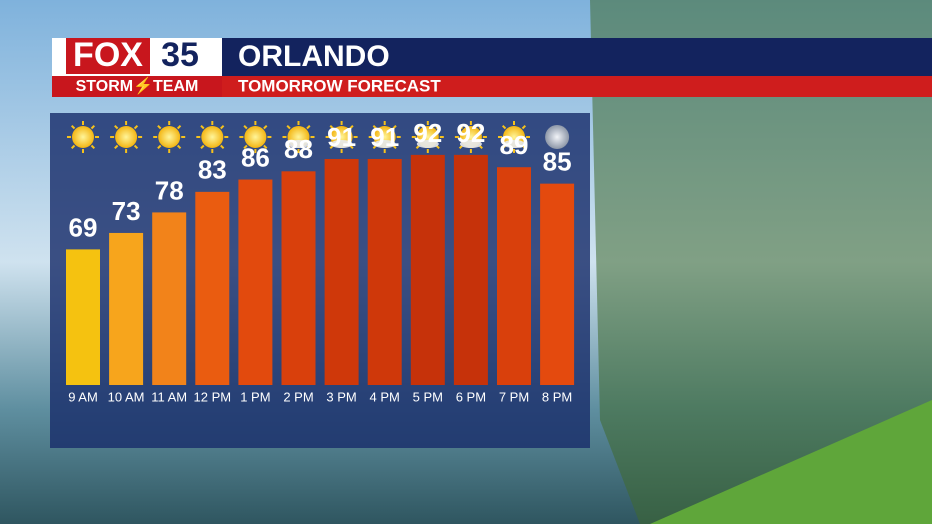 The height and width of the screenshot is (529, 932). I want to click on subtitle-band, so click(577, 86).